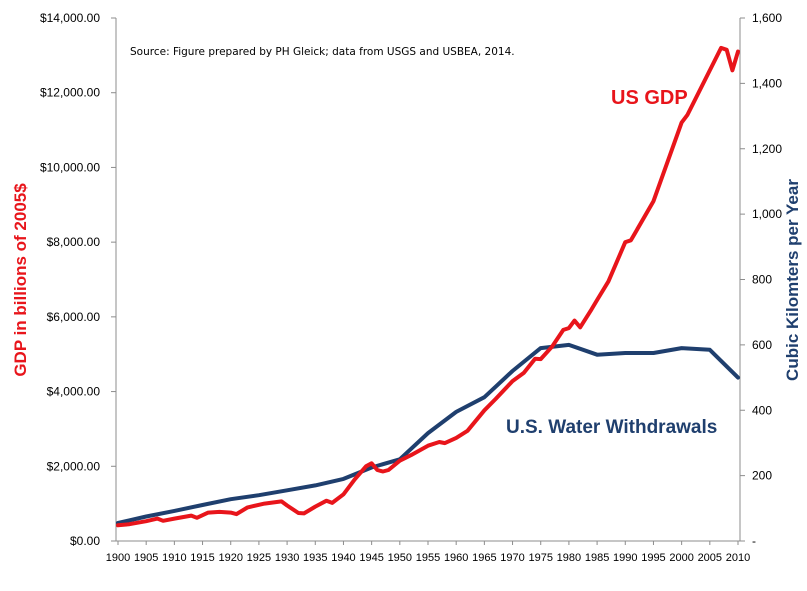 The image size is (807, 591). What do you see at coordinates (767, 18) in the screenshot?
I see `right-tick-label: 1,600` at bounding box center [767, 18].